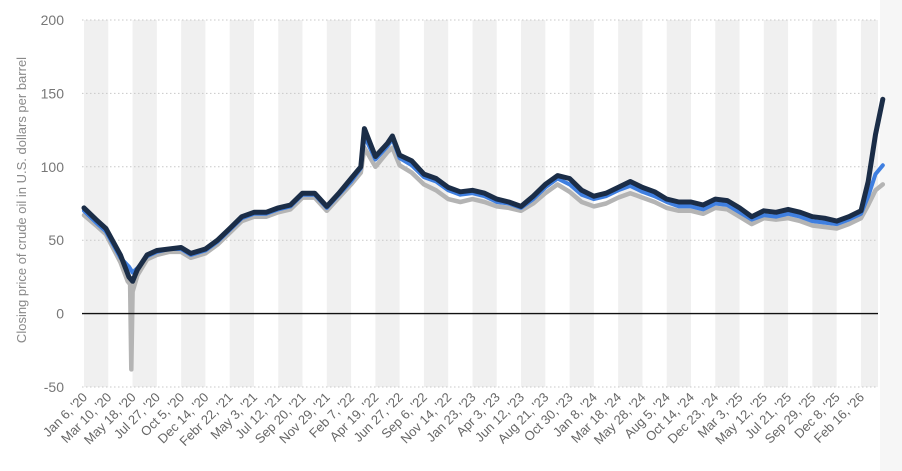  What do you see at coordinates (60, 314) in the screenshot?
I see `y-tick-label: 0` at bounding box center [60, 314].